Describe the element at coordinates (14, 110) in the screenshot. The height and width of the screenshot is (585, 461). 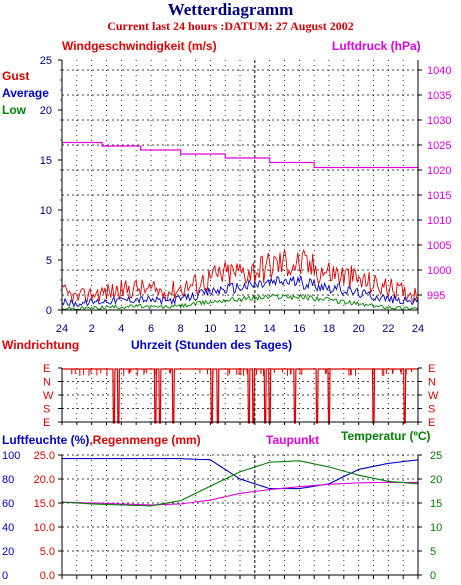
I see `legend-low: Low` at that location.